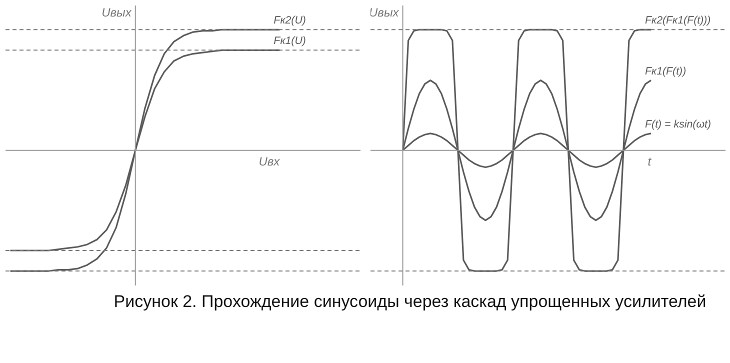 The height and width of the screenshot is (363, 730). What do you see at coordinates (117, 13) in the screenshot?
I see `y-axis-title: Uвых` at bounding box center [117, 13].